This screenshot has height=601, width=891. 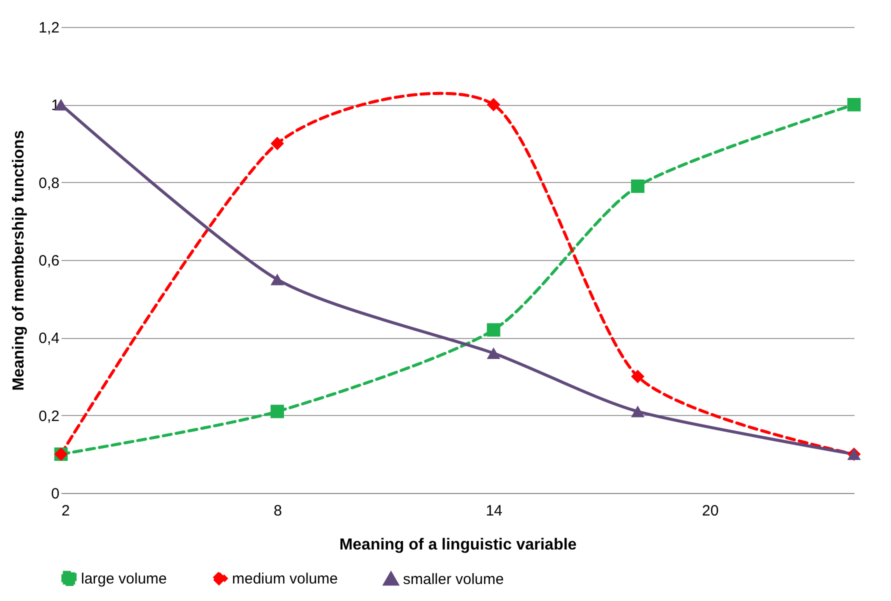 I want to click on legend-label: large volume, so click(x=124, y=579).